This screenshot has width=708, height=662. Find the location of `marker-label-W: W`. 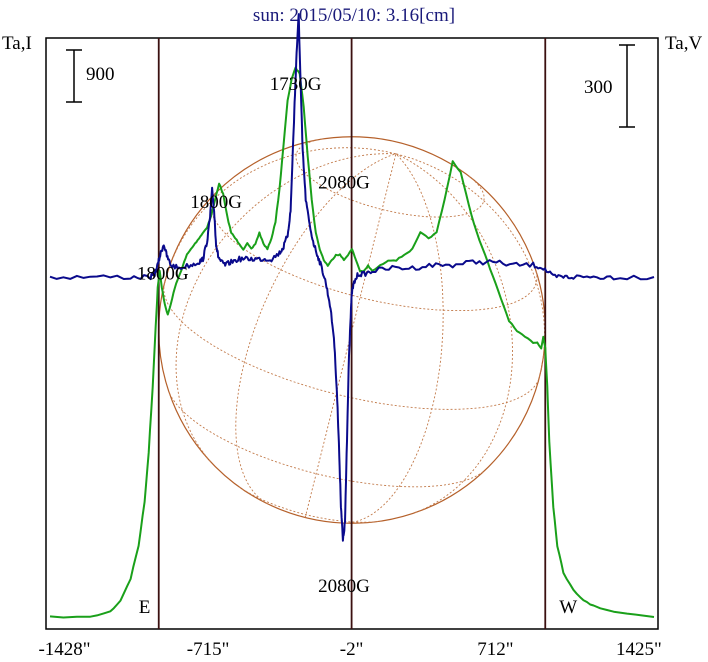

marker-label-W: W is located at coordinates (568, 607).